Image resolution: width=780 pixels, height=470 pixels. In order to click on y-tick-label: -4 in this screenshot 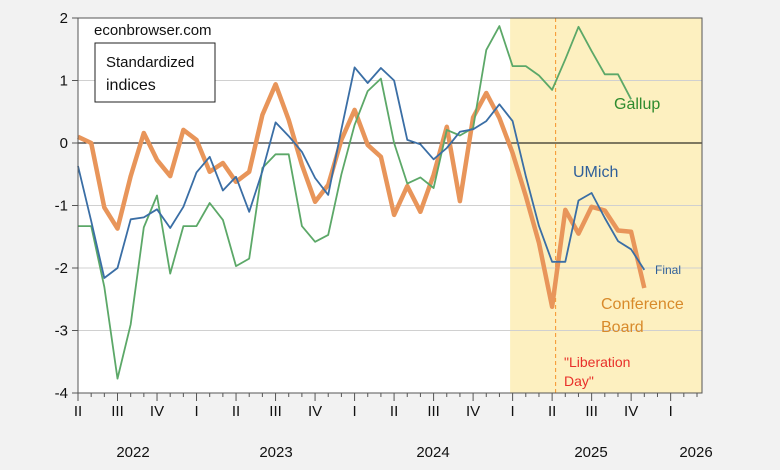, I will do `click(61, 393)`.